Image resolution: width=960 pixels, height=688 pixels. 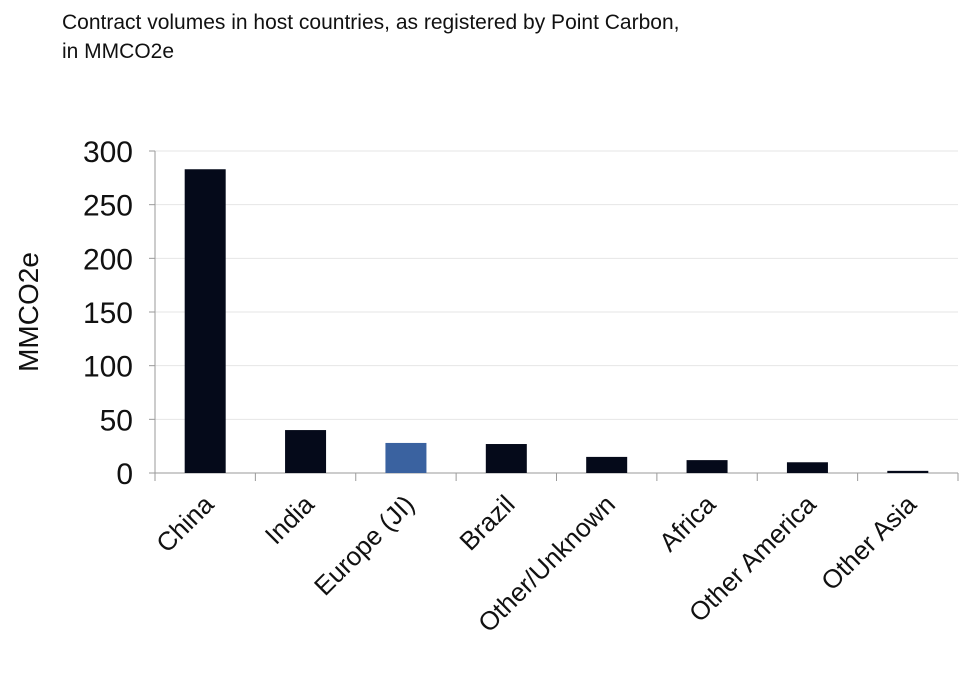 I want to click on x-tick-label: China, so click(x=185, y=524).